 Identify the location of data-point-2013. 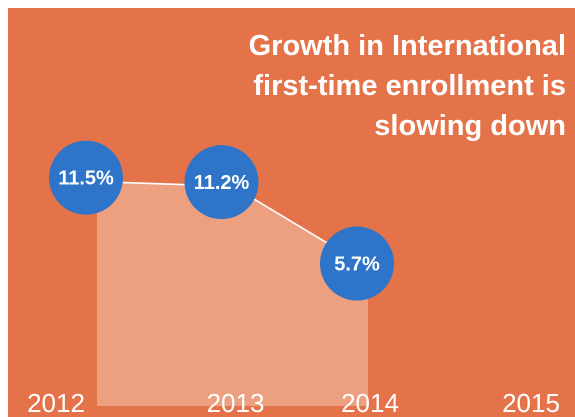
(221, 182).